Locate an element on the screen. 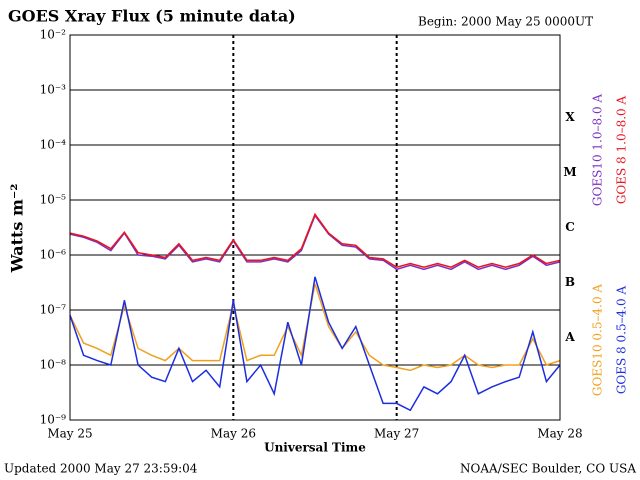 Image resolution: width=640 pixels, height=480 pixels. class-label: M is located at coordinates (569, 172).